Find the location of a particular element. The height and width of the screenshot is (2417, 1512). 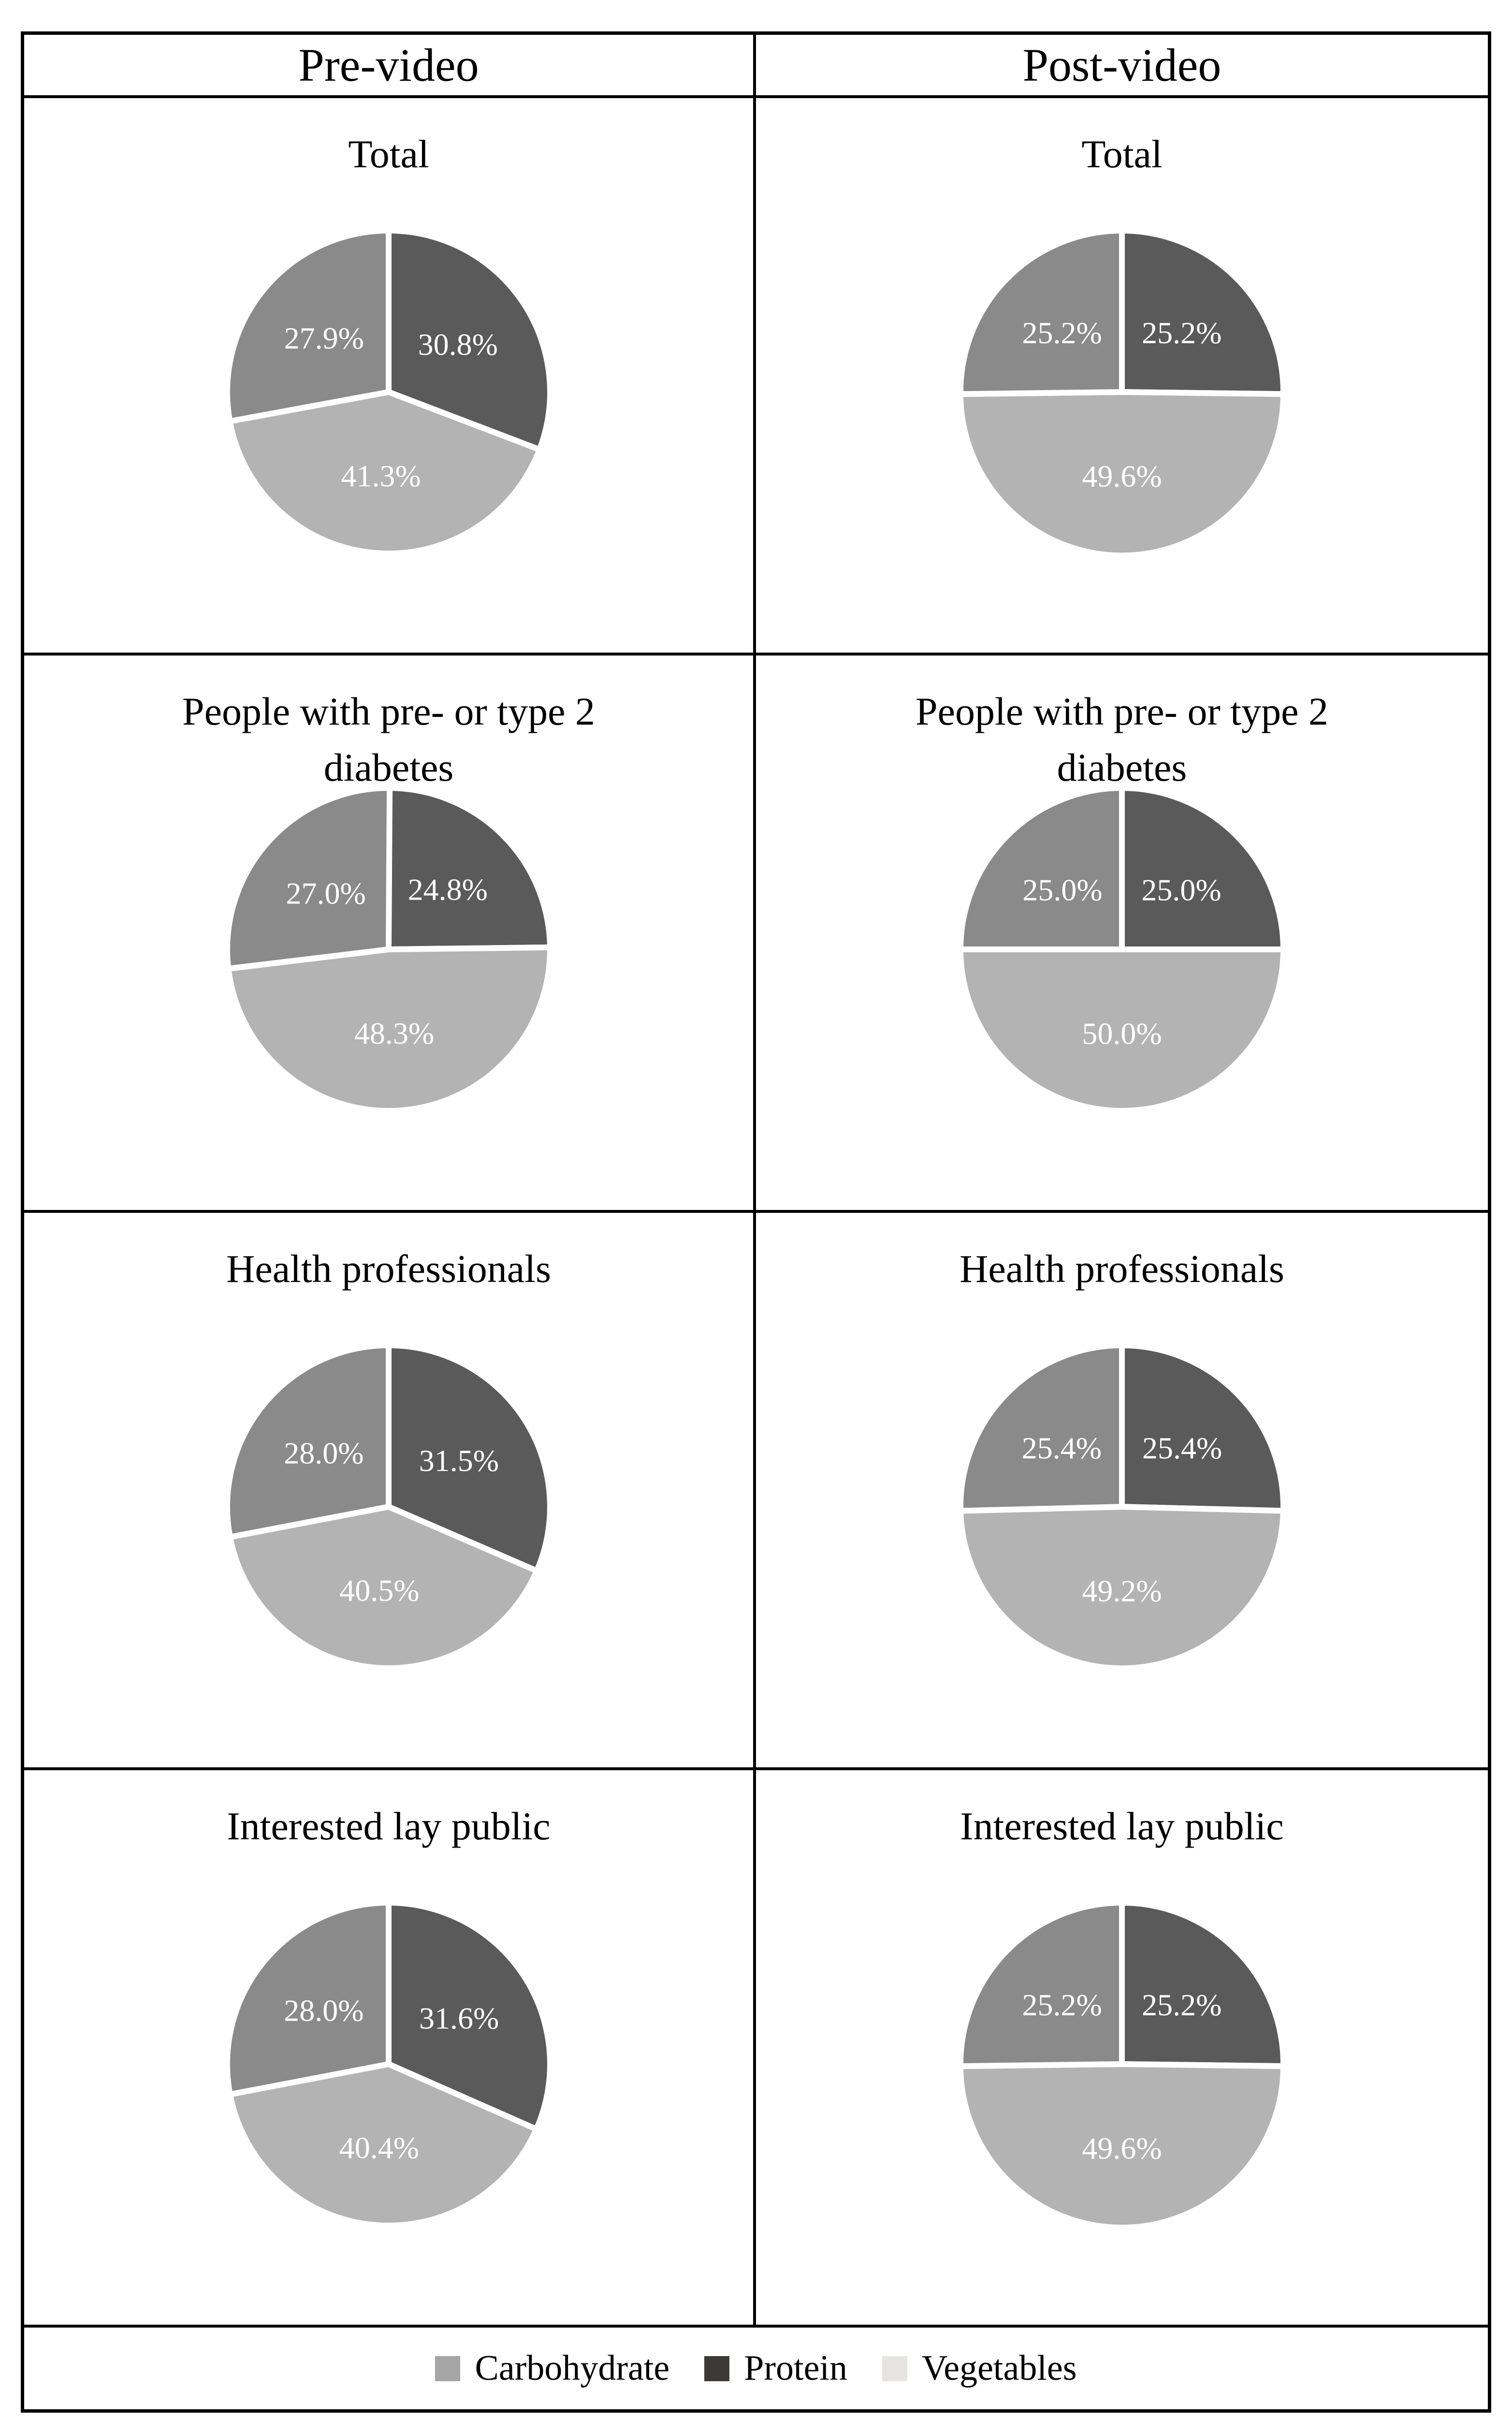

chart-cell-post-video-lay-public: Interested lay public 25.2% 49.6% 25.2% is located at coordinates (1122, 2049).